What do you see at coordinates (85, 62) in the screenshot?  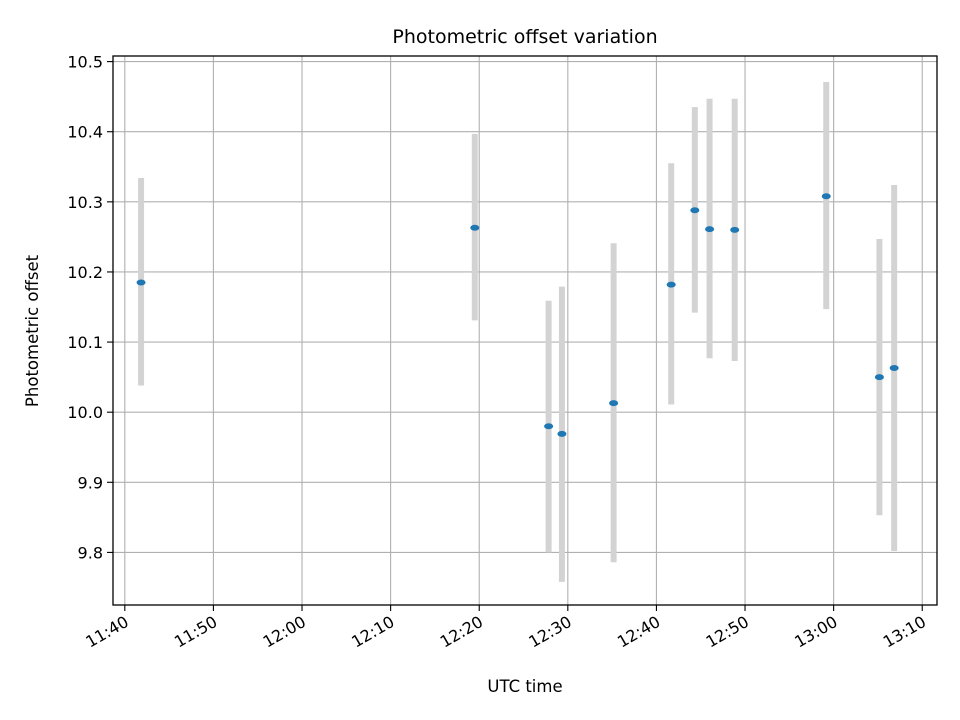 I see `y-tick-label: 10.5` at bounding box center [85, 62].